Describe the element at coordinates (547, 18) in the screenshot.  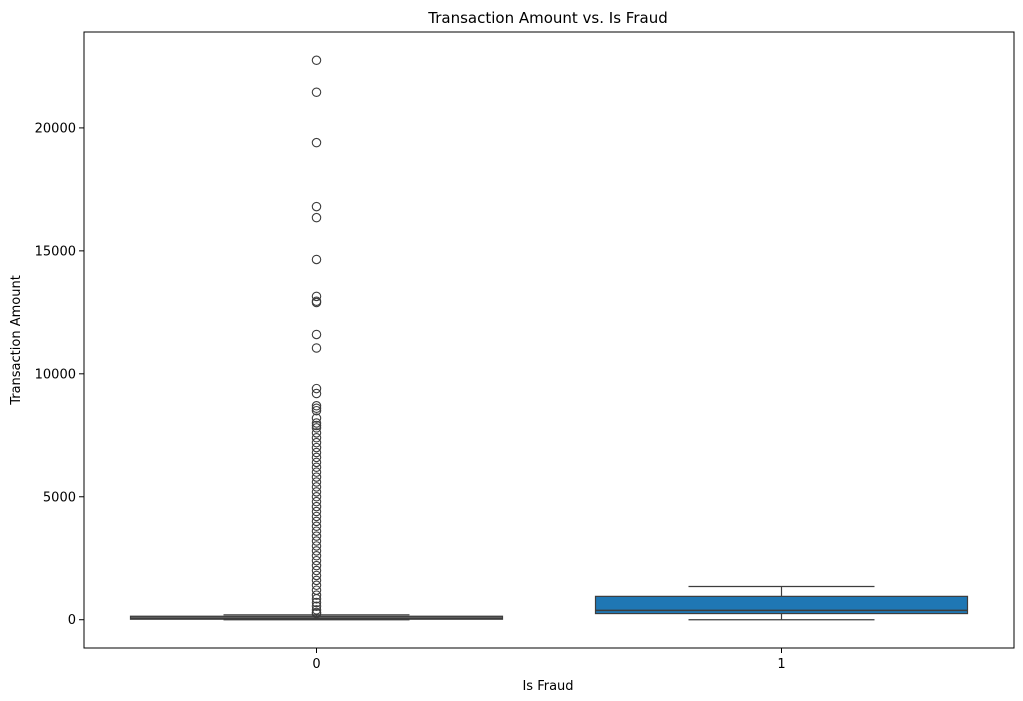
I see `chart-title: Transaction Amount vs. Is Fraud` at that location.